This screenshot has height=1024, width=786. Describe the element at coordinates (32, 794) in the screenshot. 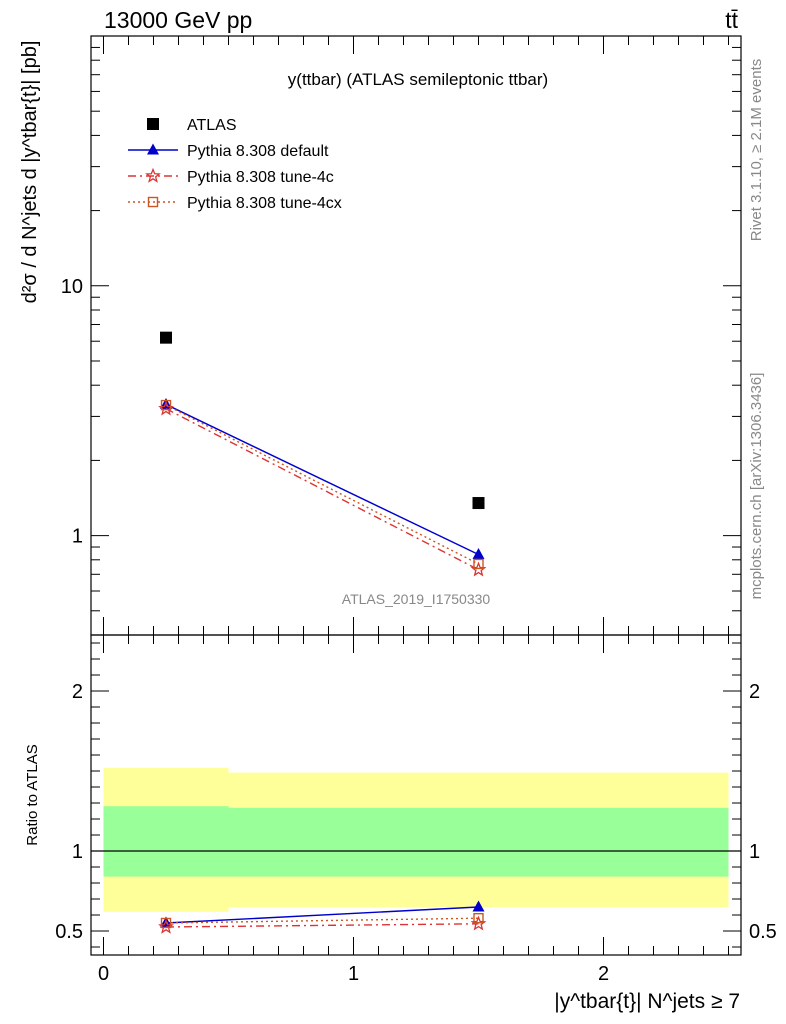

I see `y-axis-label-ratio: Ratio to ATLAS` at that location.